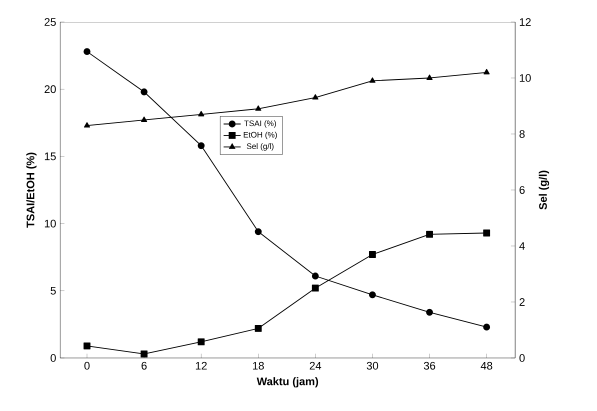  Describe the element at coordinates (525, 78) in the screenshot. I see `y2-tick-label: 10` at that location.